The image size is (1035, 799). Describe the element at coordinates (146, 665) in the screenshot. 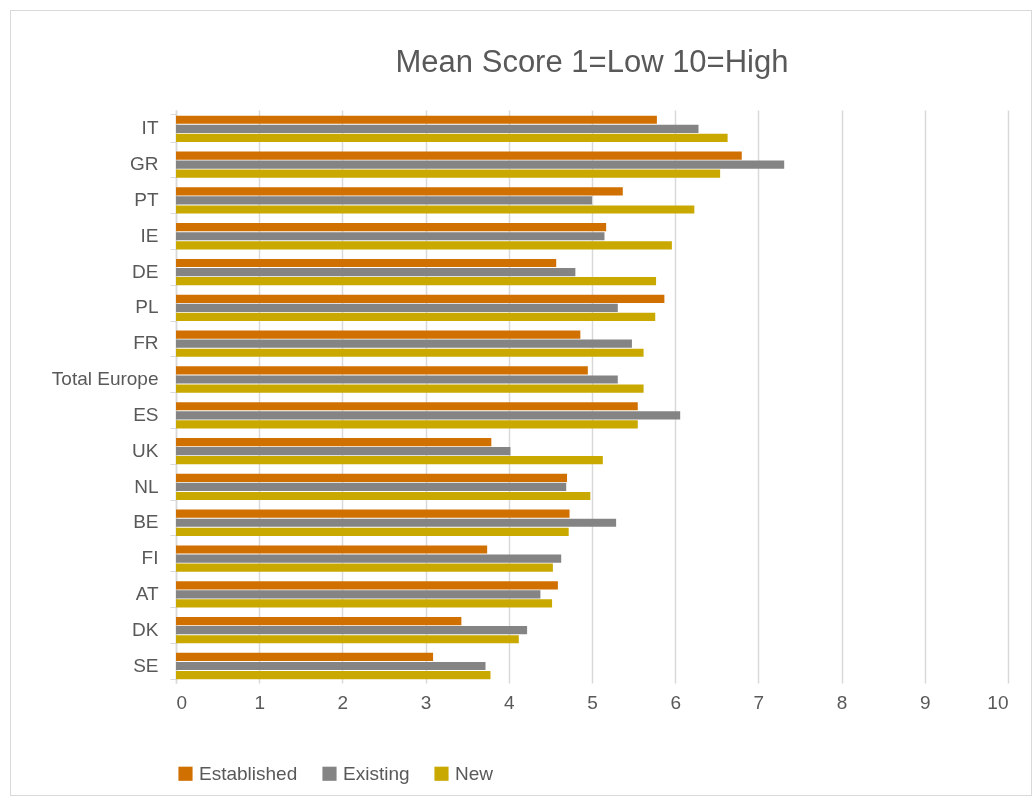

I see `y-tick-label: SE` at that location.